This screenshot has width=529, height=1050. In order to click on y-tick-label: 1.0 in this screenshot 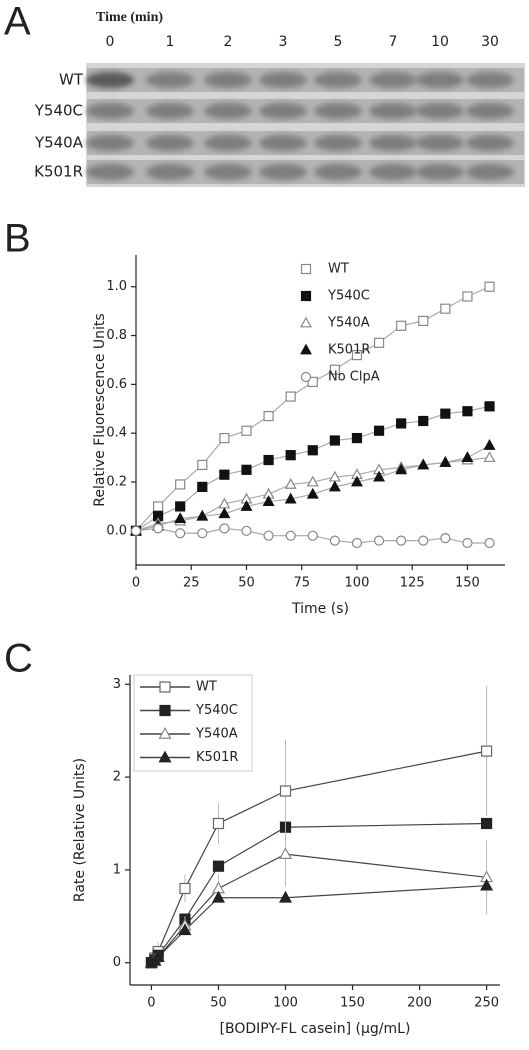, I will do `click(116, 286)`.